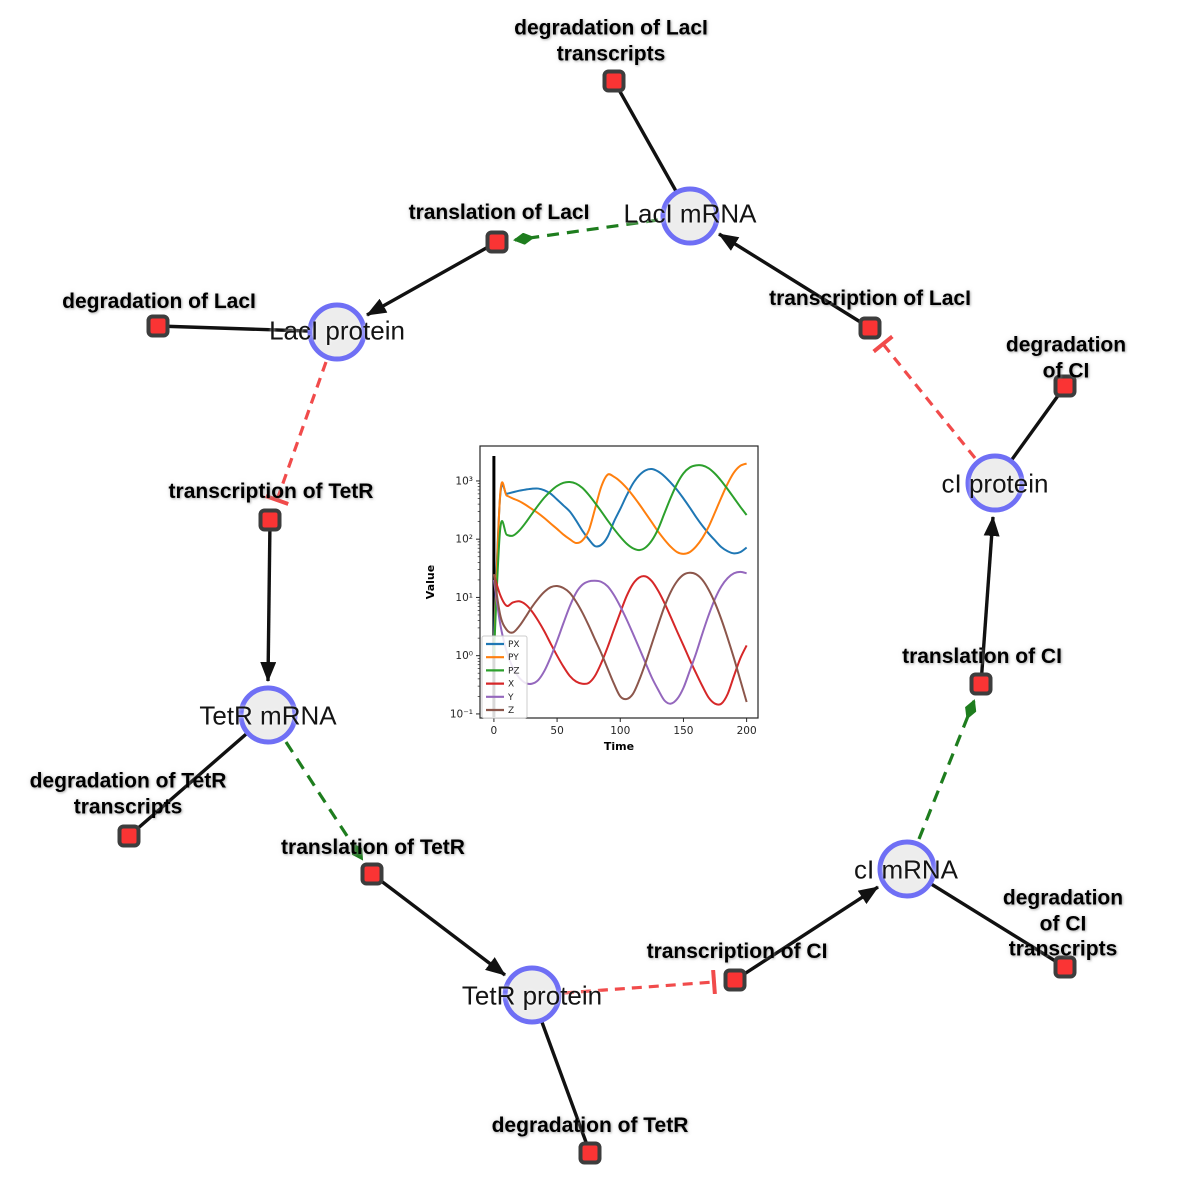 Image resolution: width=1189 pixels, height=1200 pixels. Describe the element at coordinates (511, 711) in the screenshot. I see `legend-label-Z: Z` at that location.